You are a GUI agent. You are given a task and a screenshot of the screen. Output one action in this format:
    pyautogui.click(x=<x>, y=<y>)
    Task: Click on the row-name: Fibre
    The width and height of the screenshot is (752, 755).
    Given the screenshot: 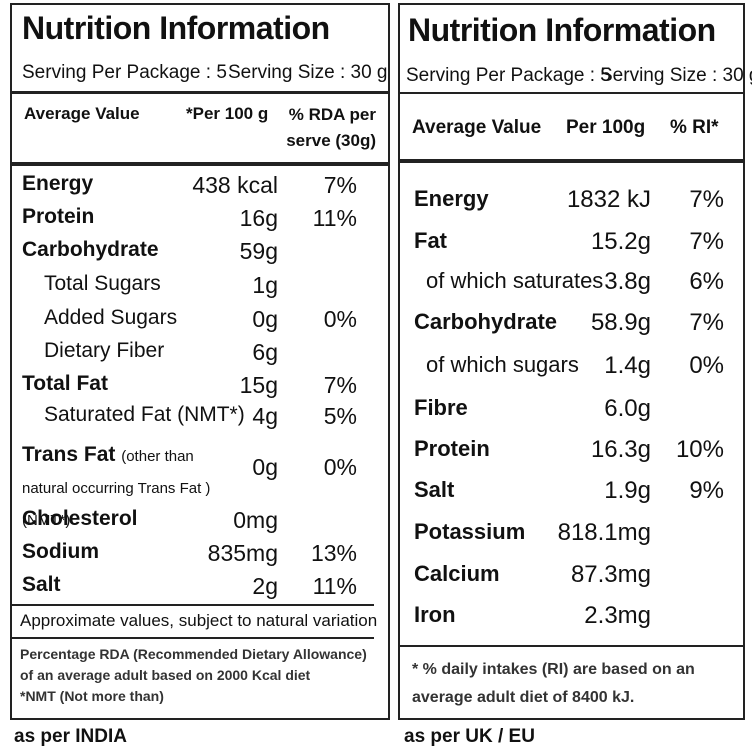 What is the action you would take?
    pyautogui.click(x=441, y=407)
    